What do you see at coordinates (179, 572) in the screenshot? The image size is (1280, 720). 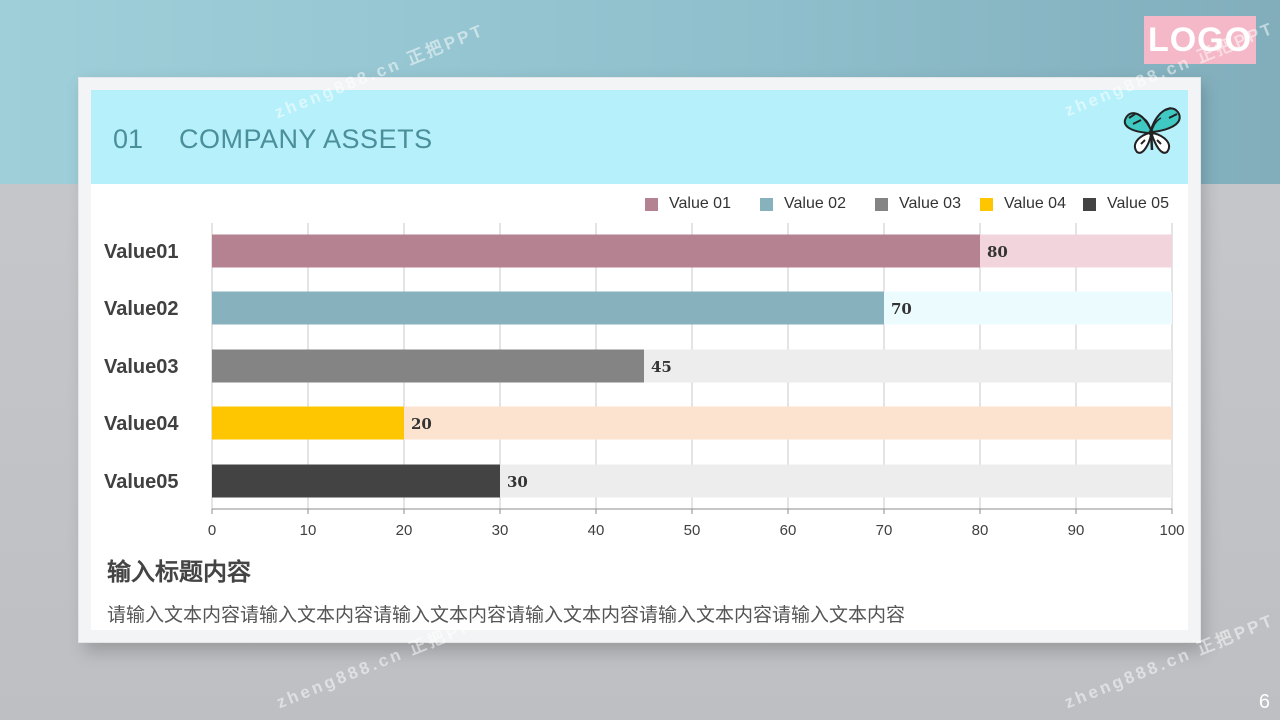 I see `text-block-title: 输入标题内容` at bounding box center [179, 572].